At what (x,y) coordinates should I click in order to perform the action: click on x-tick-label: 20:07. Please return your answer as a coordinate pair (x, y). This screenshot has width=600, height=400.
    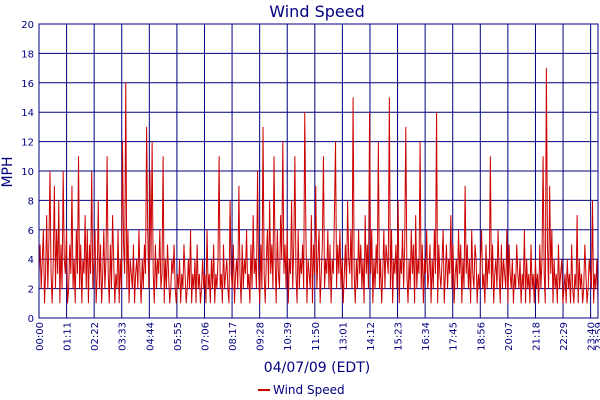
    Looking at the image, I should click on (509, 336).